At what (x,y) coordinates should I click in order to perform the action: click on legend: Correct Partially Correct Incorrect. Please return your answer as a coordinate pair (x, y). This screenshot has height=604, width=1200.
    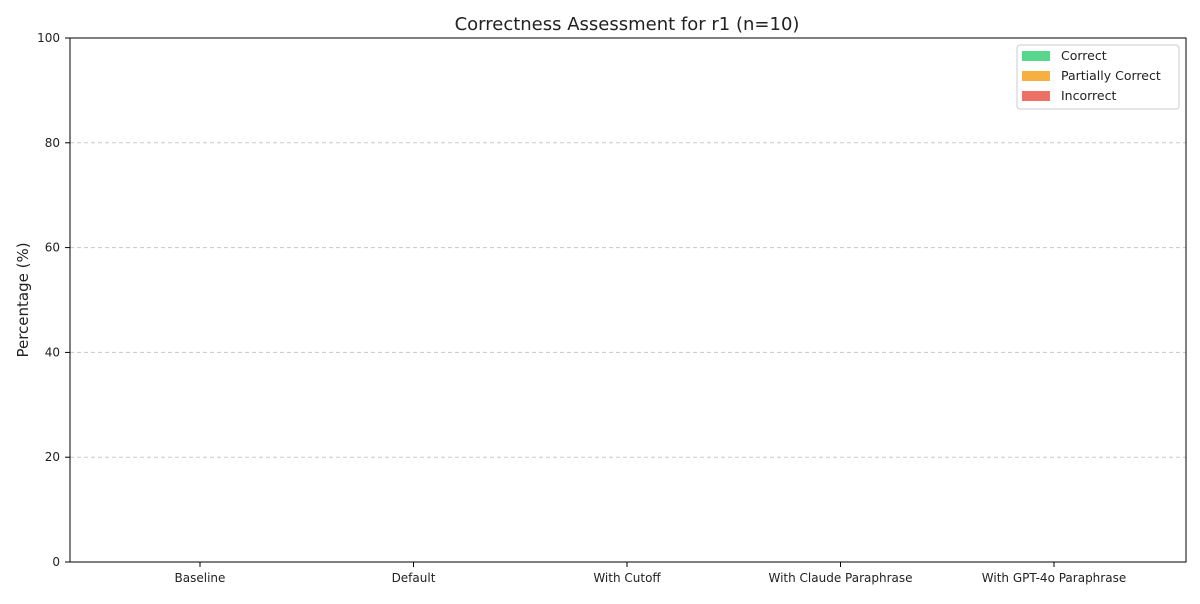
    Looking at the image, I should click on (1098, 77).